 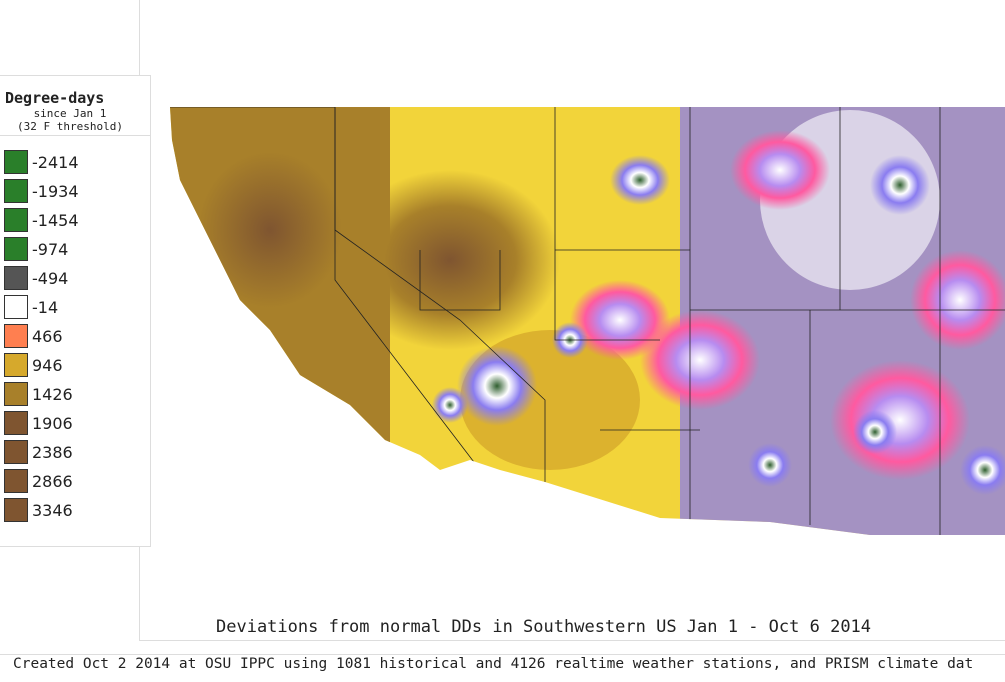 I want to click on legend-threshold: (32 F threshold), so click(x=70, y=126).